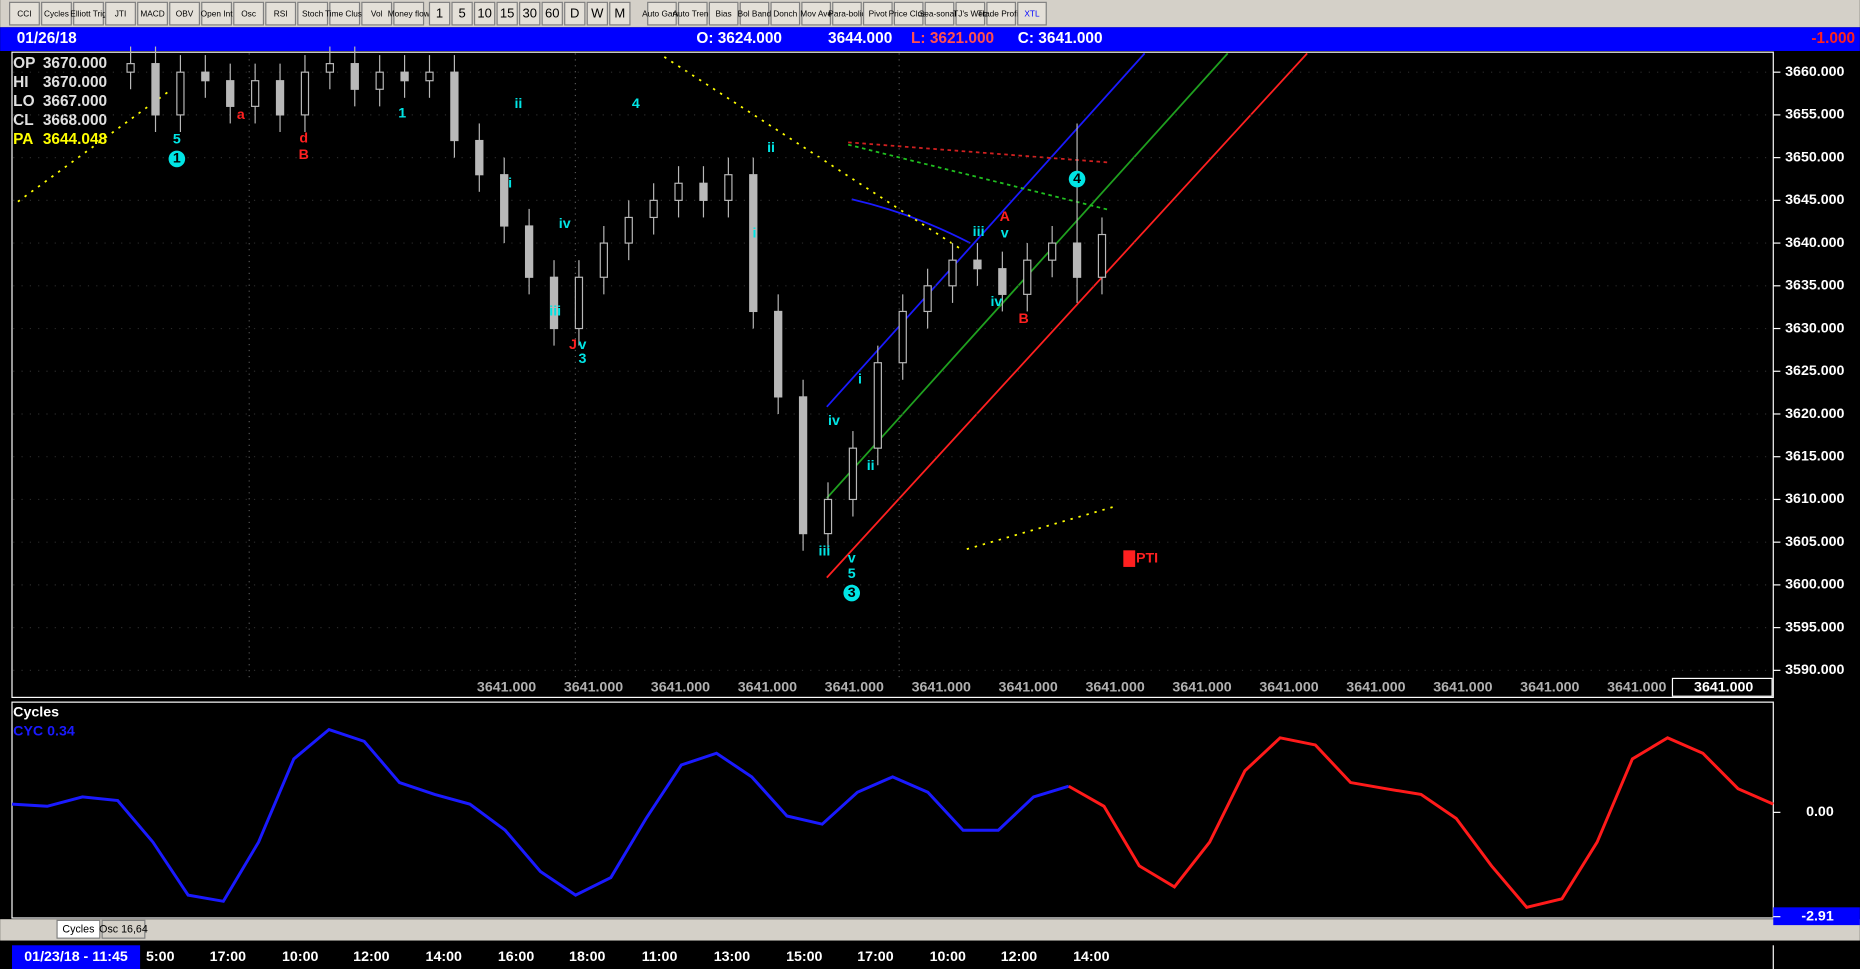  I want to click on toolbar-label: Vol, so click(377, 13).